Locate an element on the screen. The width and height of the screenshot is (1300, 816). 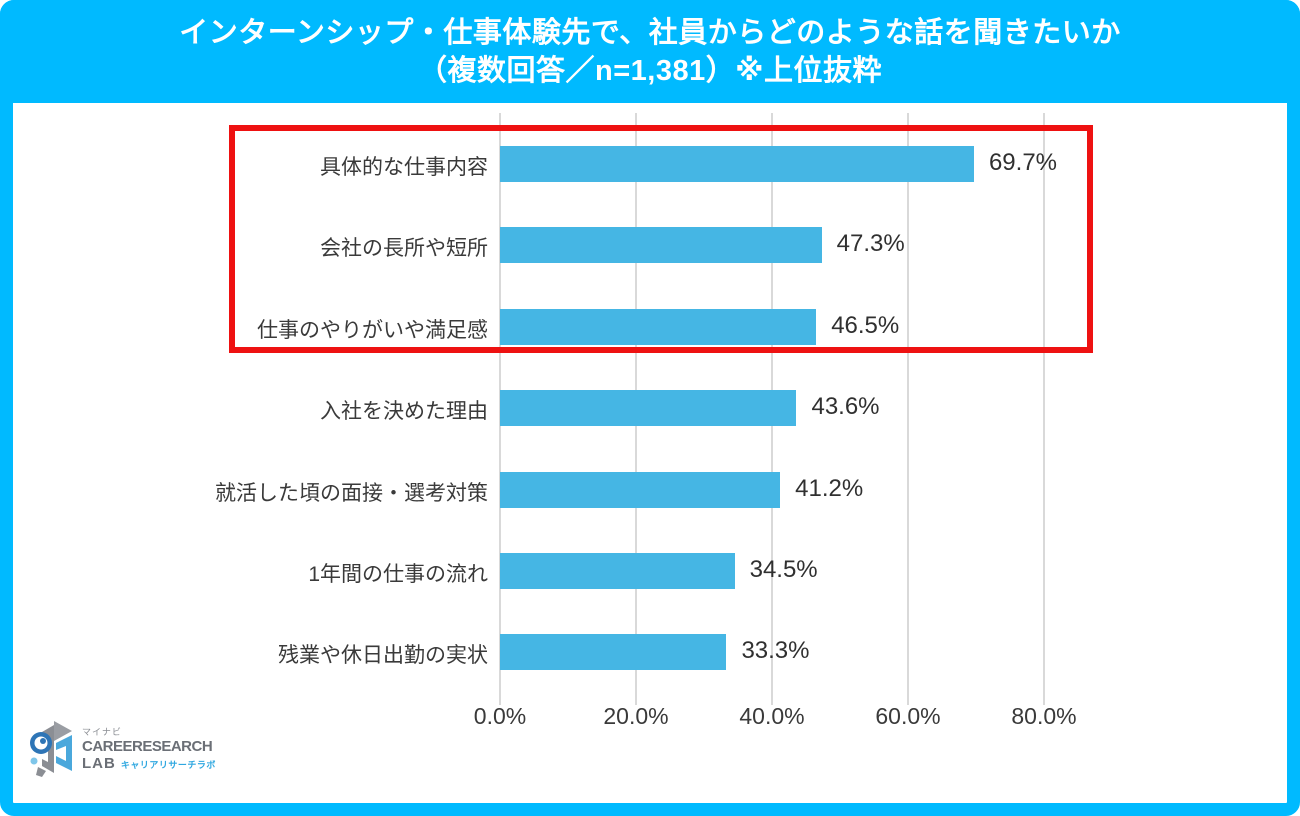
chart-title-line1: インターンシップ・仕事体験先で、社員からどのような話を聞きたいか is located at coordinates (650, 32).